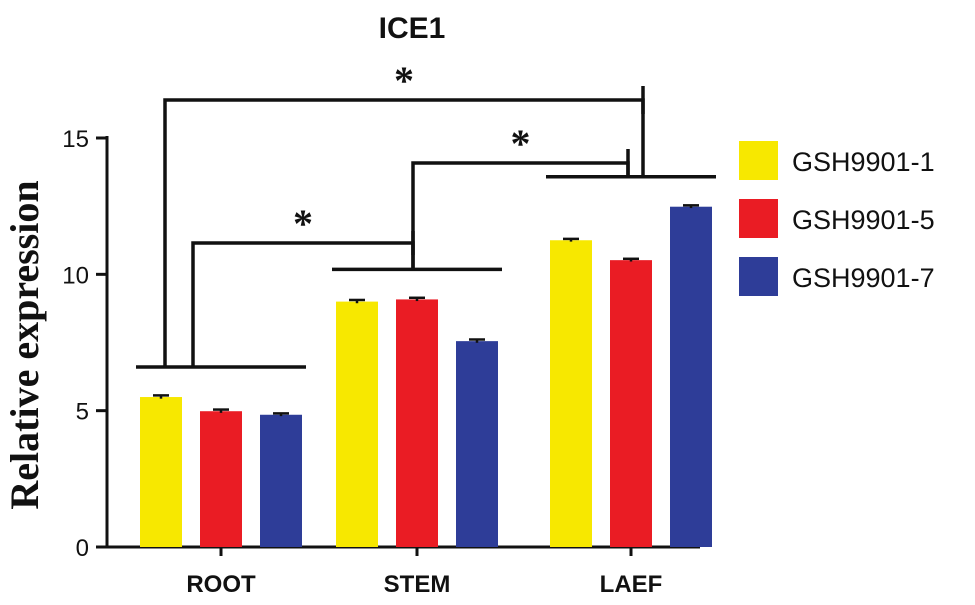 This screenshot has height=605, width=975. I want to click on y-tick-label: 15, so click(75, 139).